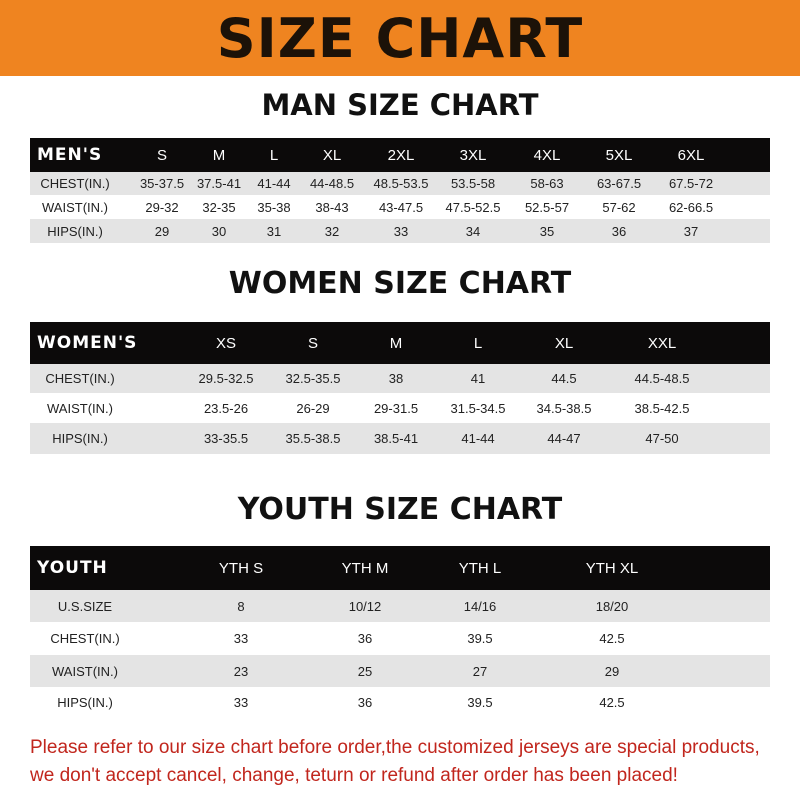 This screenshot has width=800, height=800. I want to click on table-cell: 18/20, so click(612, 606).